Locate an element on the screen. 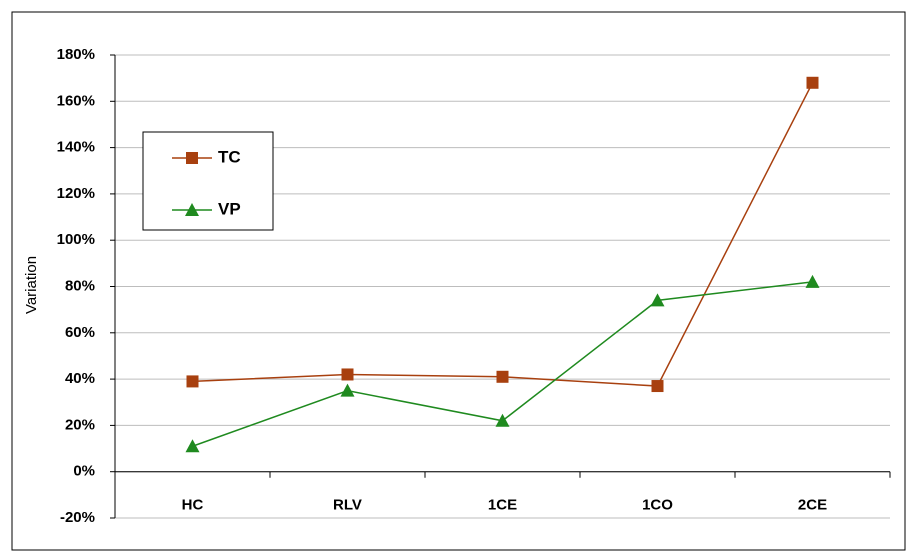  y-tick-label: 60% is located at coordinates (80, 332).